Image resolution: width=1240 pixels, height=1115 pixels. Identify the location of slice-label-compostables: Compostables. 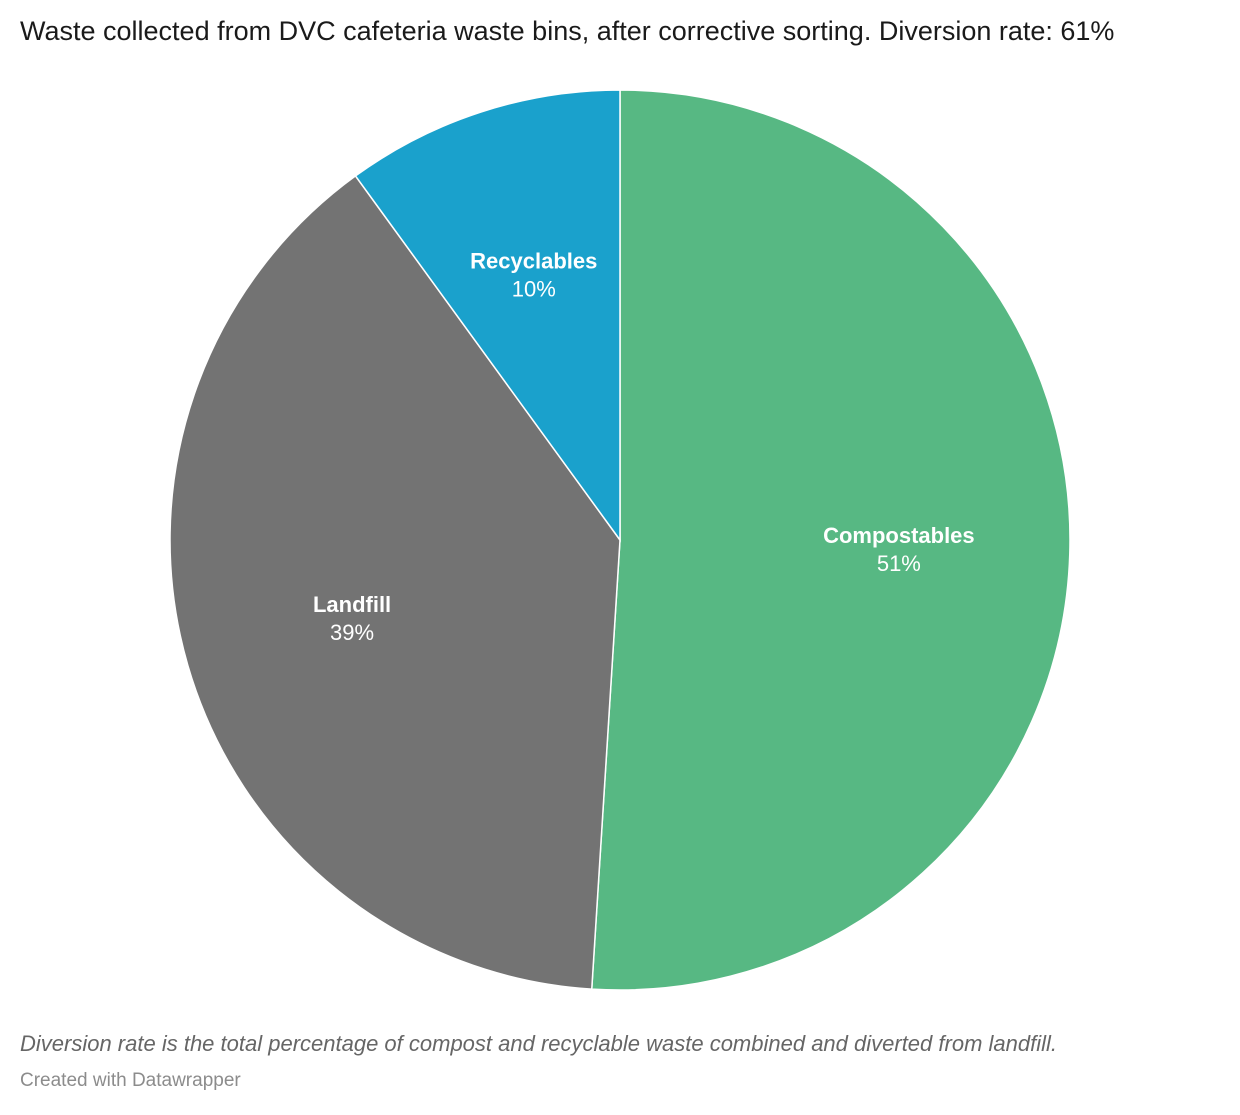
(899, 535).